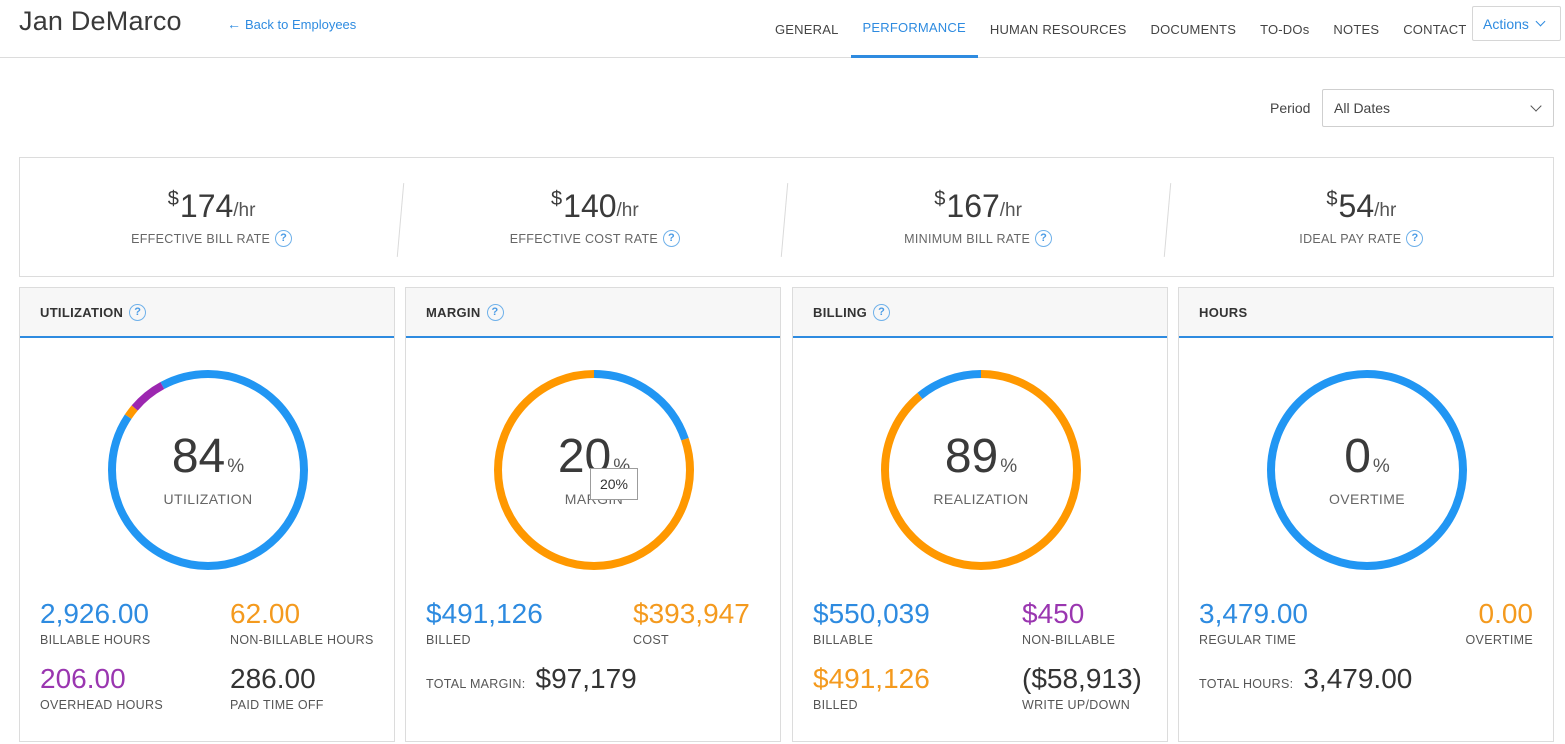 Image resolution: width=1565 pixels, height=744 pixels. What do you see at coordinates (1290, 108) in the screenshot?
I see `period-label: Period` at bounding box center [1290, 108].